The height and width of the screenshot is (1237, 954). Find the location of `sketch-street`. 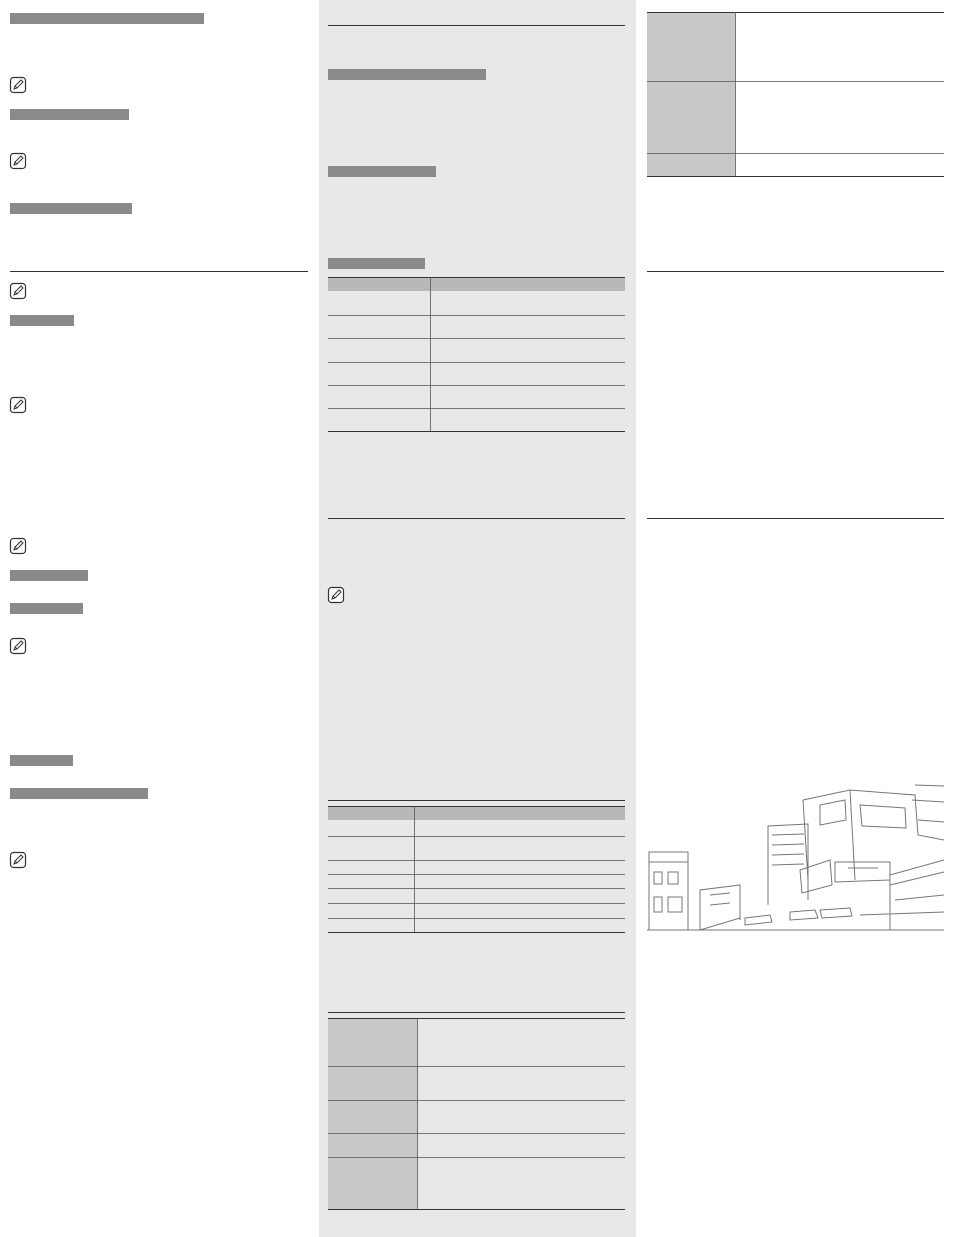

sketch-street is located at coordinates (796, 921).